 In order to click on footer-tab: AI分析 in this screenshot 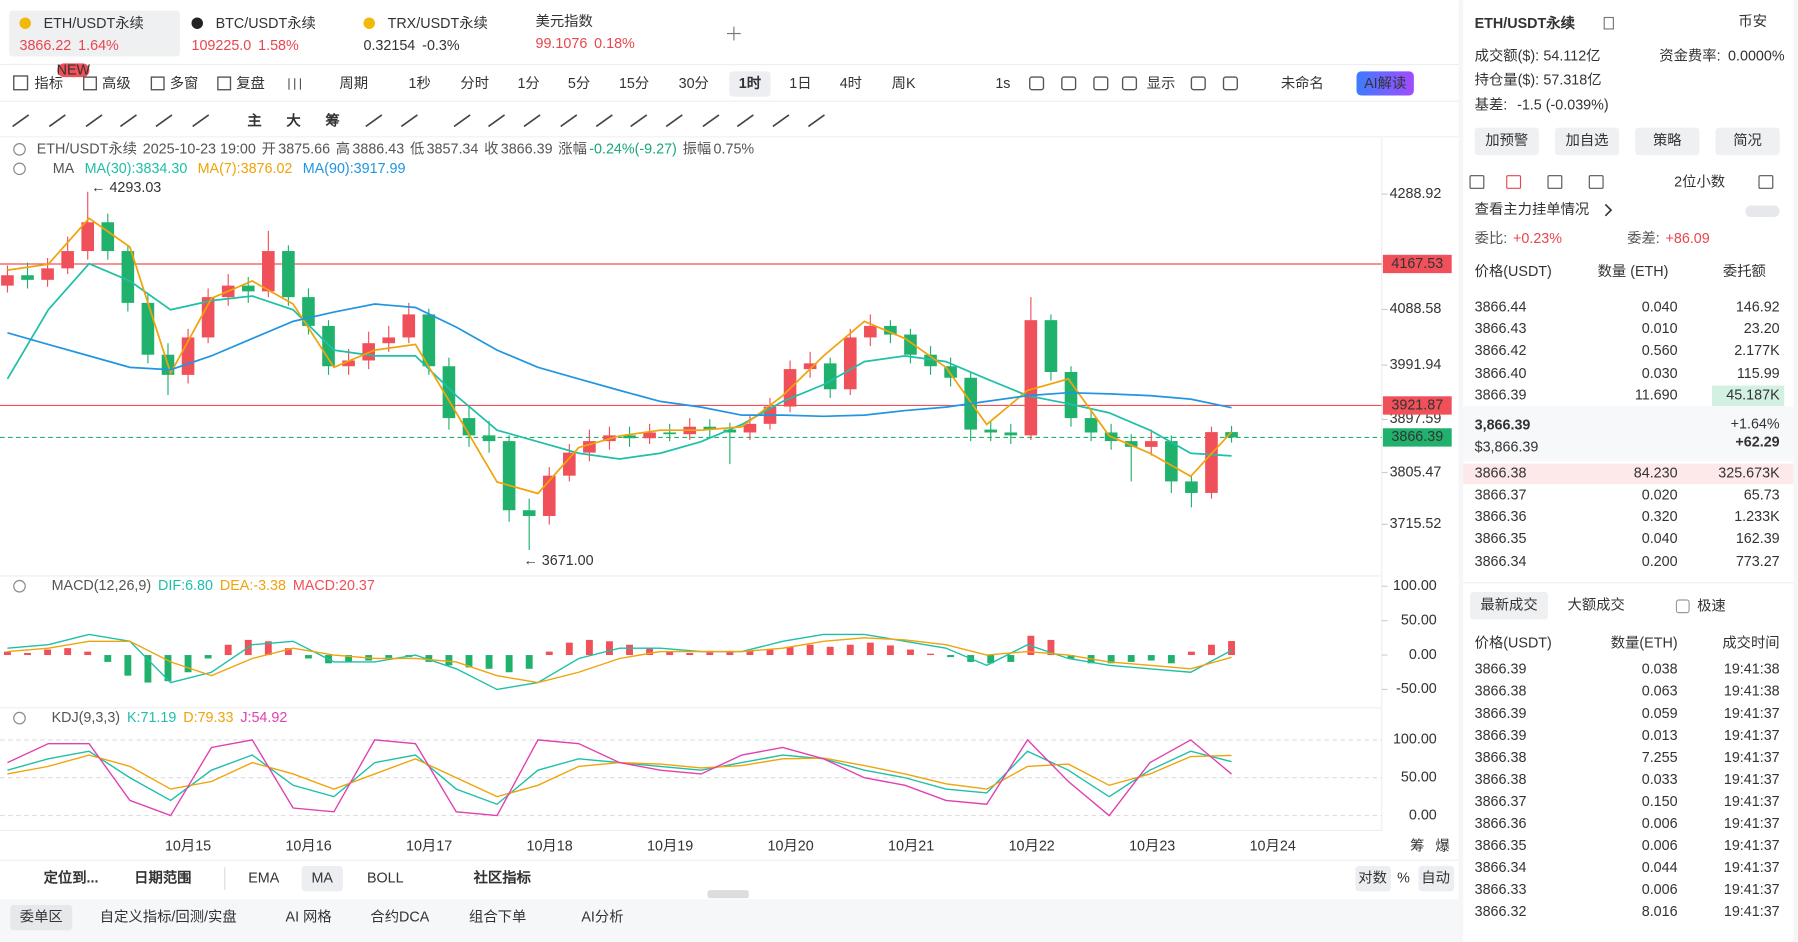, I will do `click(602, 916)`.